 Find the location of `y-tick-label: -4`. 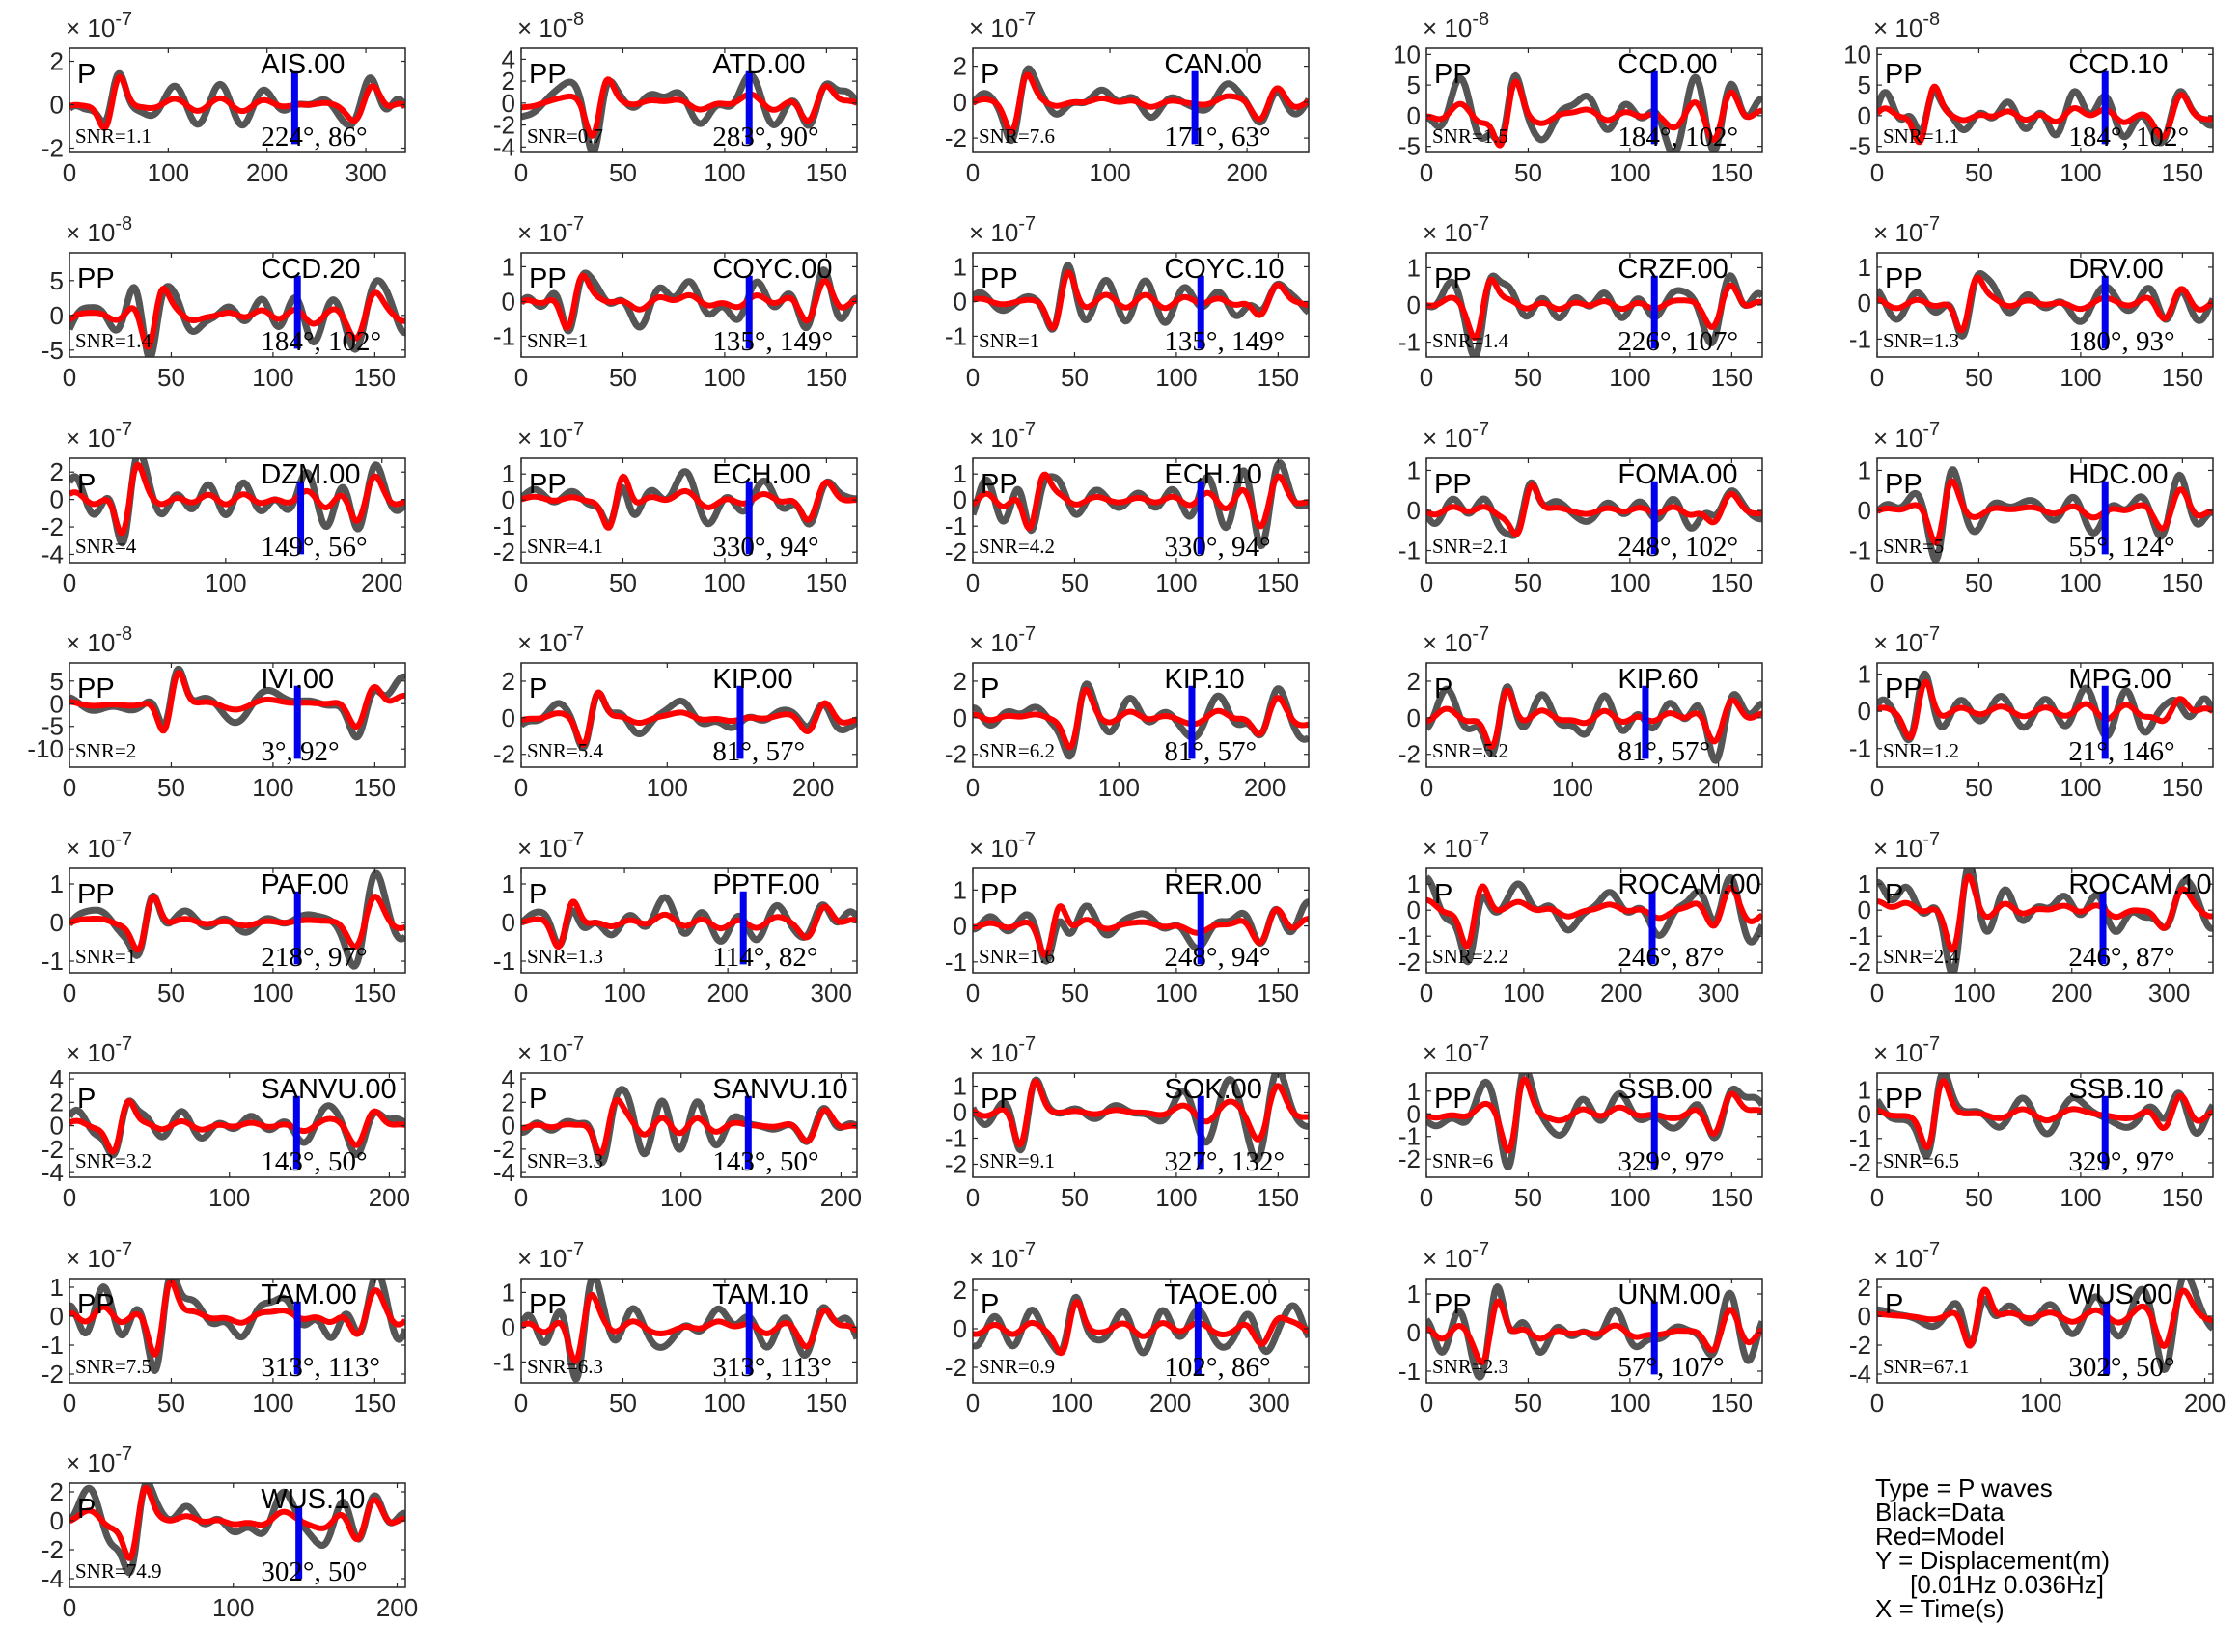

y-tick-label: -4 is located at coordinates (52, 553).